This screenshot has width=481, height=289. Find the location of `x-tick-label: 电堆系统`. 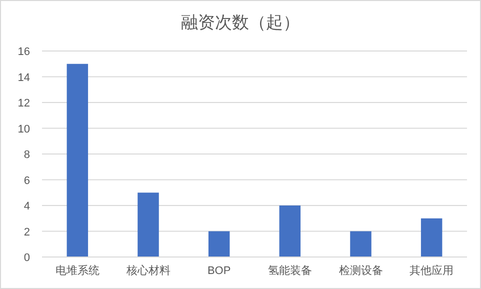

x-tick-label: 电堆系统 is located at coordinates (77, 270).